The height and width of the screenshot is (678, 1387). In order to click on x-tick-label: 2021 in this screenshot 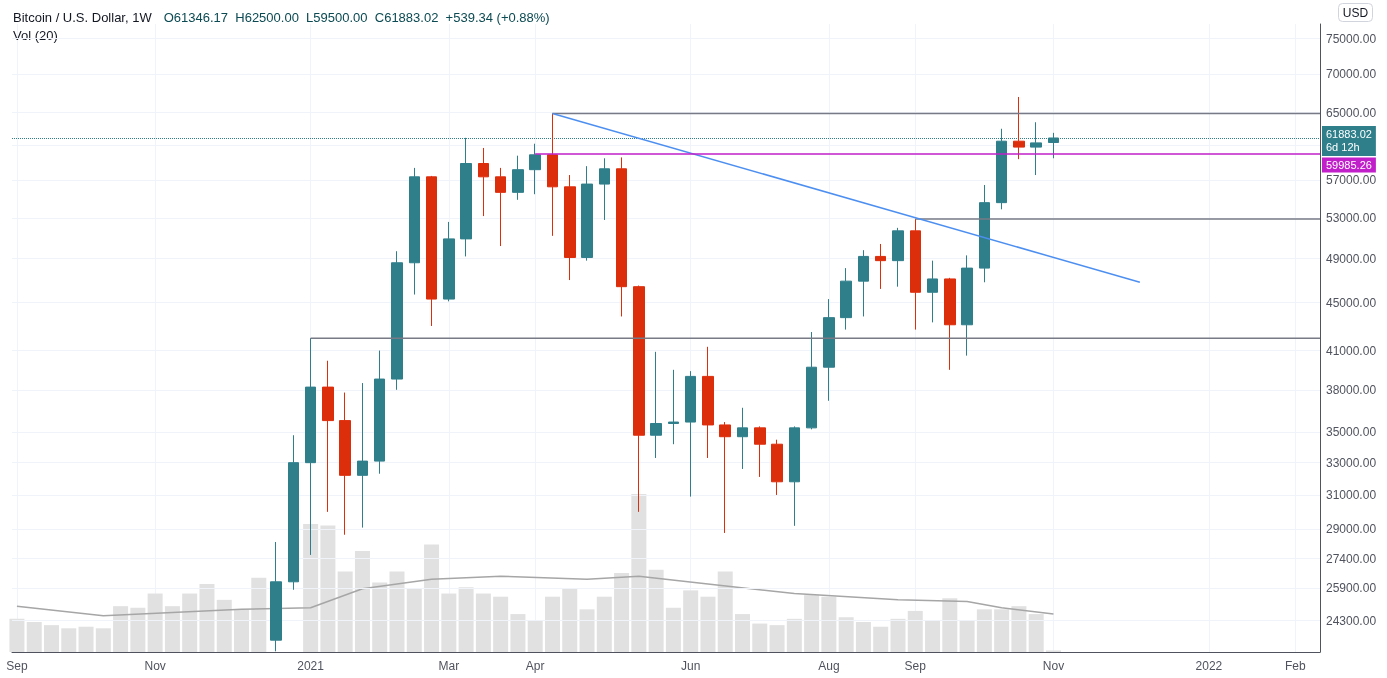, I will do `click(311, 666)`.